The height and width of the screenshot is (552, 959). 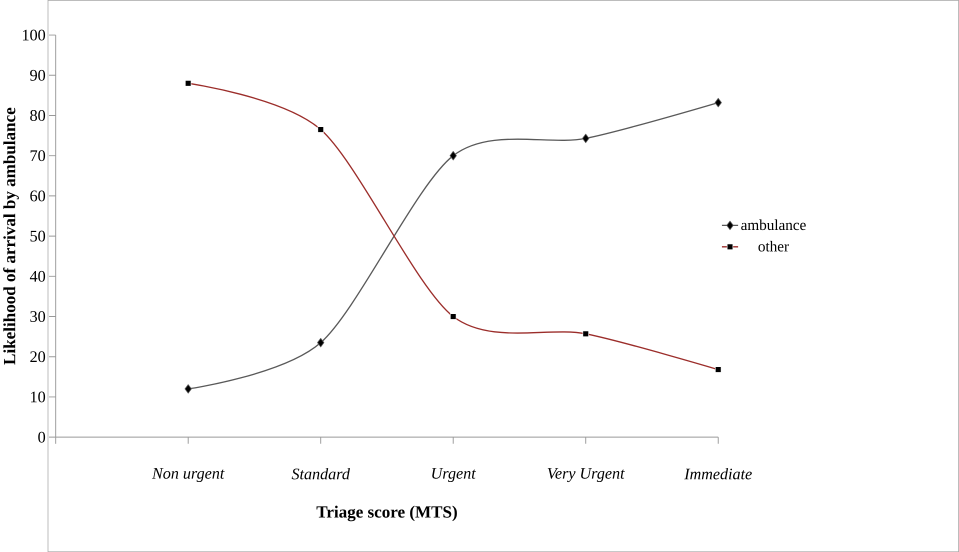 I want to click on y-tick-label: 0, so click(x=42, y=437).